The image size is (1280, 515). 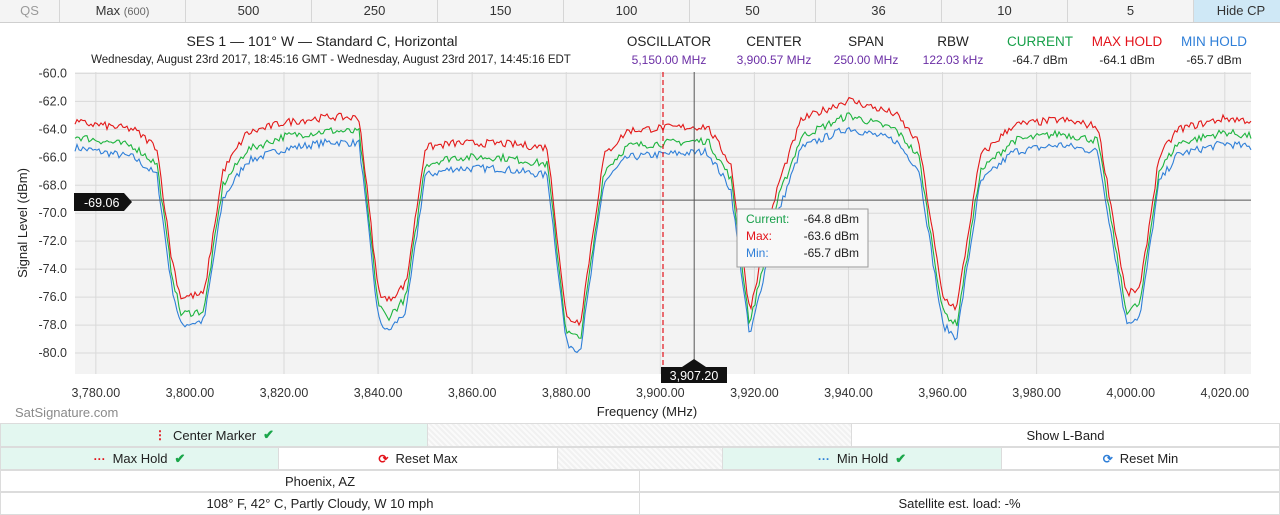 I want to click on stat-min-hold: MIN HOLD -65.7 dBm, so click(x=1214, y=50).